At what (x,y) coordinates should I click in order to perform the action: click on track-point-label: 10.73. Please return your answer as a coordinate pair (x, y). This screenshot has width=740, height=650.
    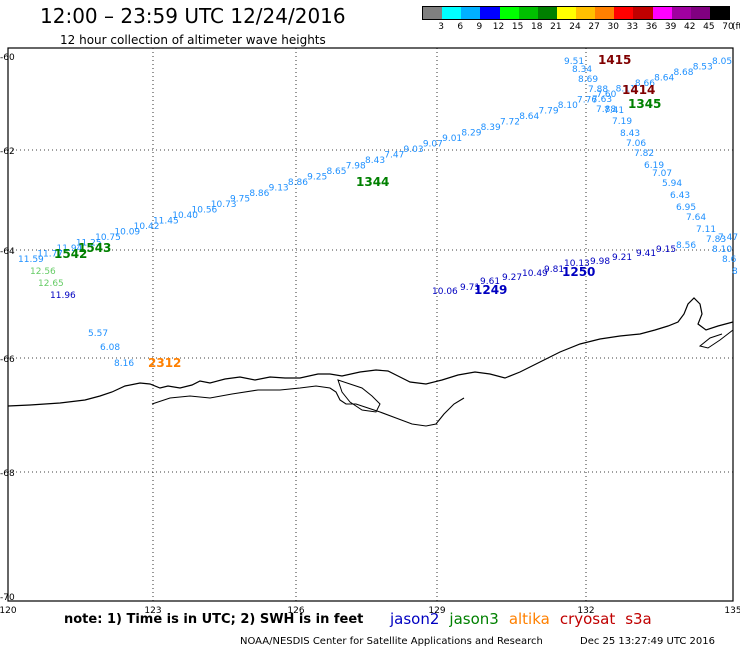
    Looking at the image, I should click on (224, 205).